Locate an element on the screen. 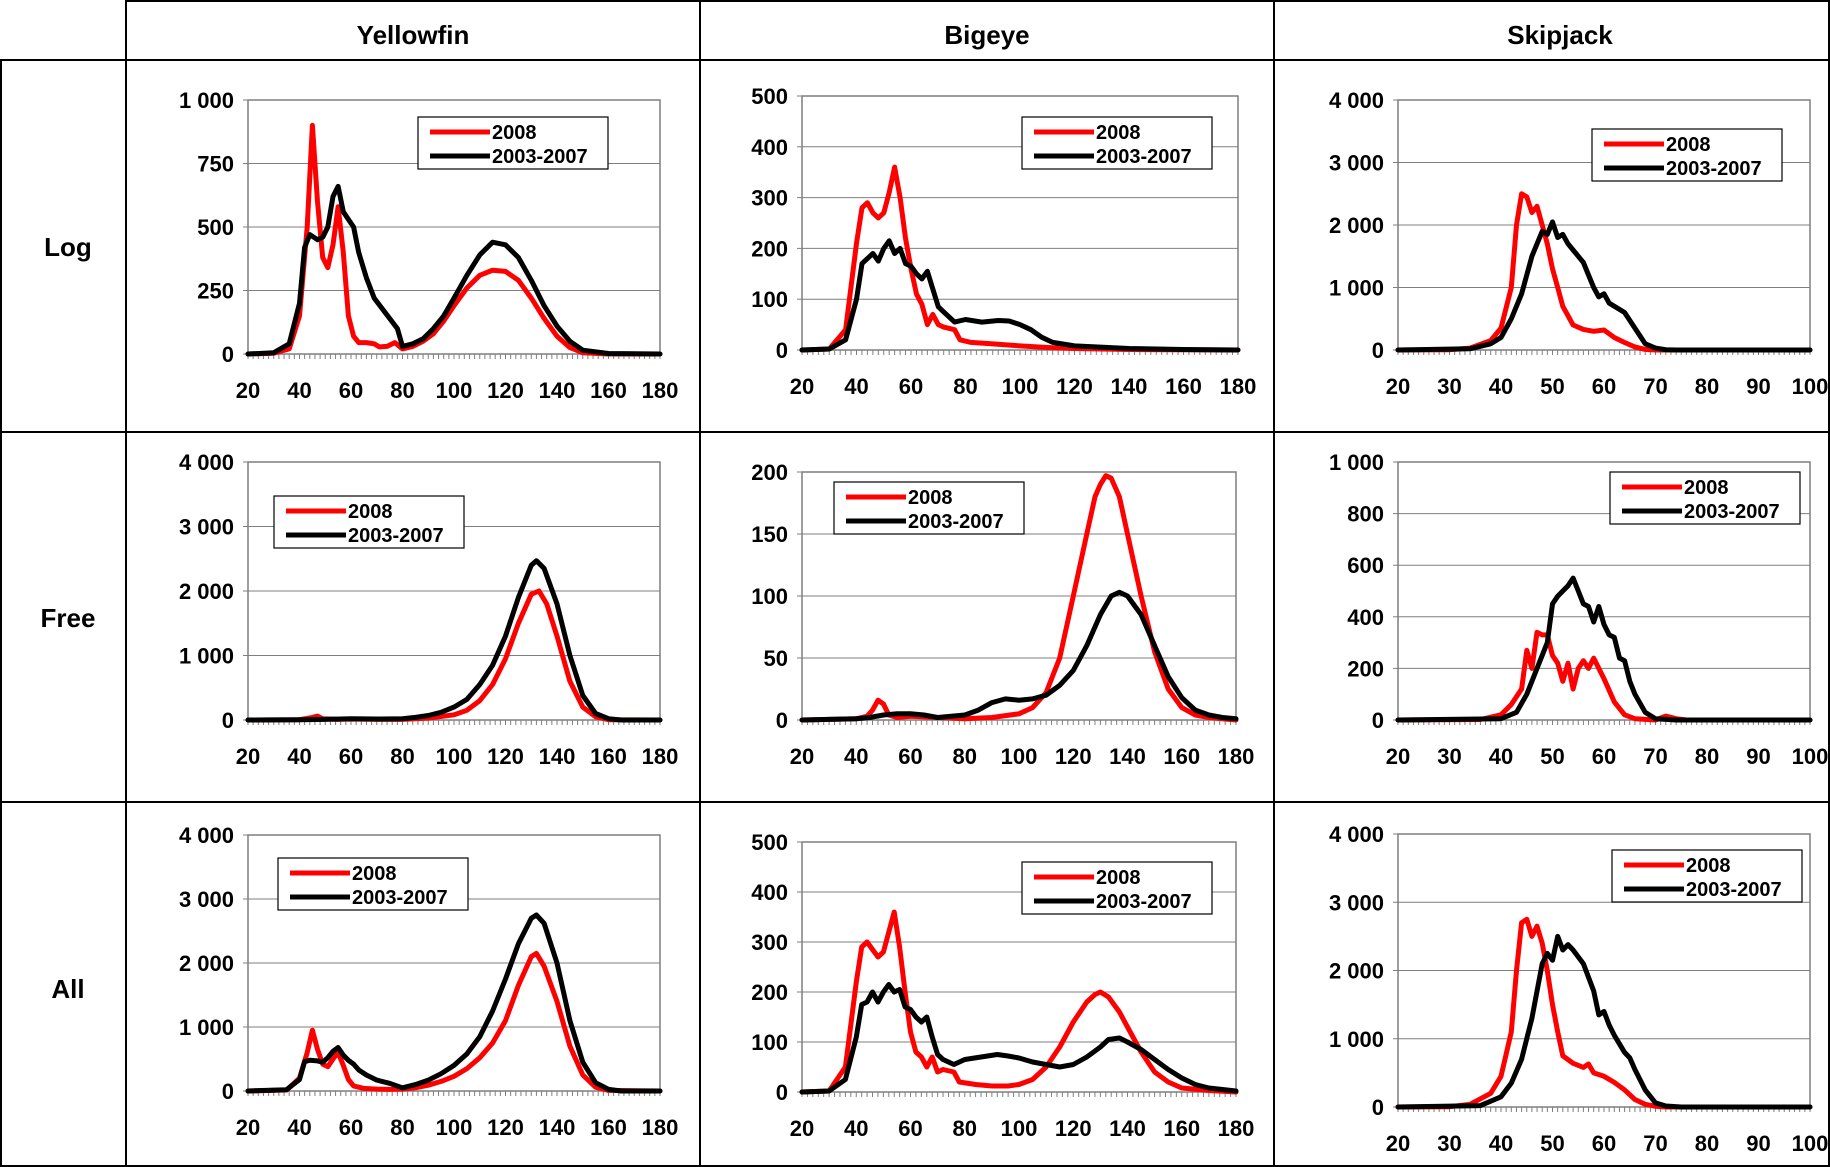 The image size is (1830, 1167). y-tick-label: 3 000 is located at coordinates (206, 527).